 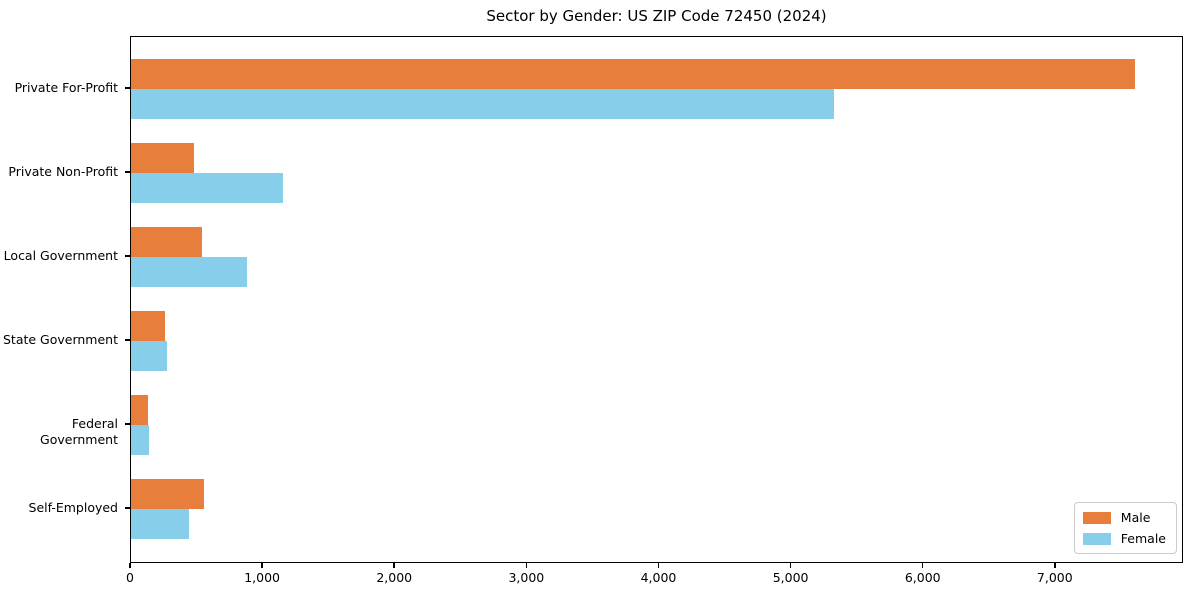 I want to click on y-tick-label-local-government: Local Government, so click(x=60, y=255).